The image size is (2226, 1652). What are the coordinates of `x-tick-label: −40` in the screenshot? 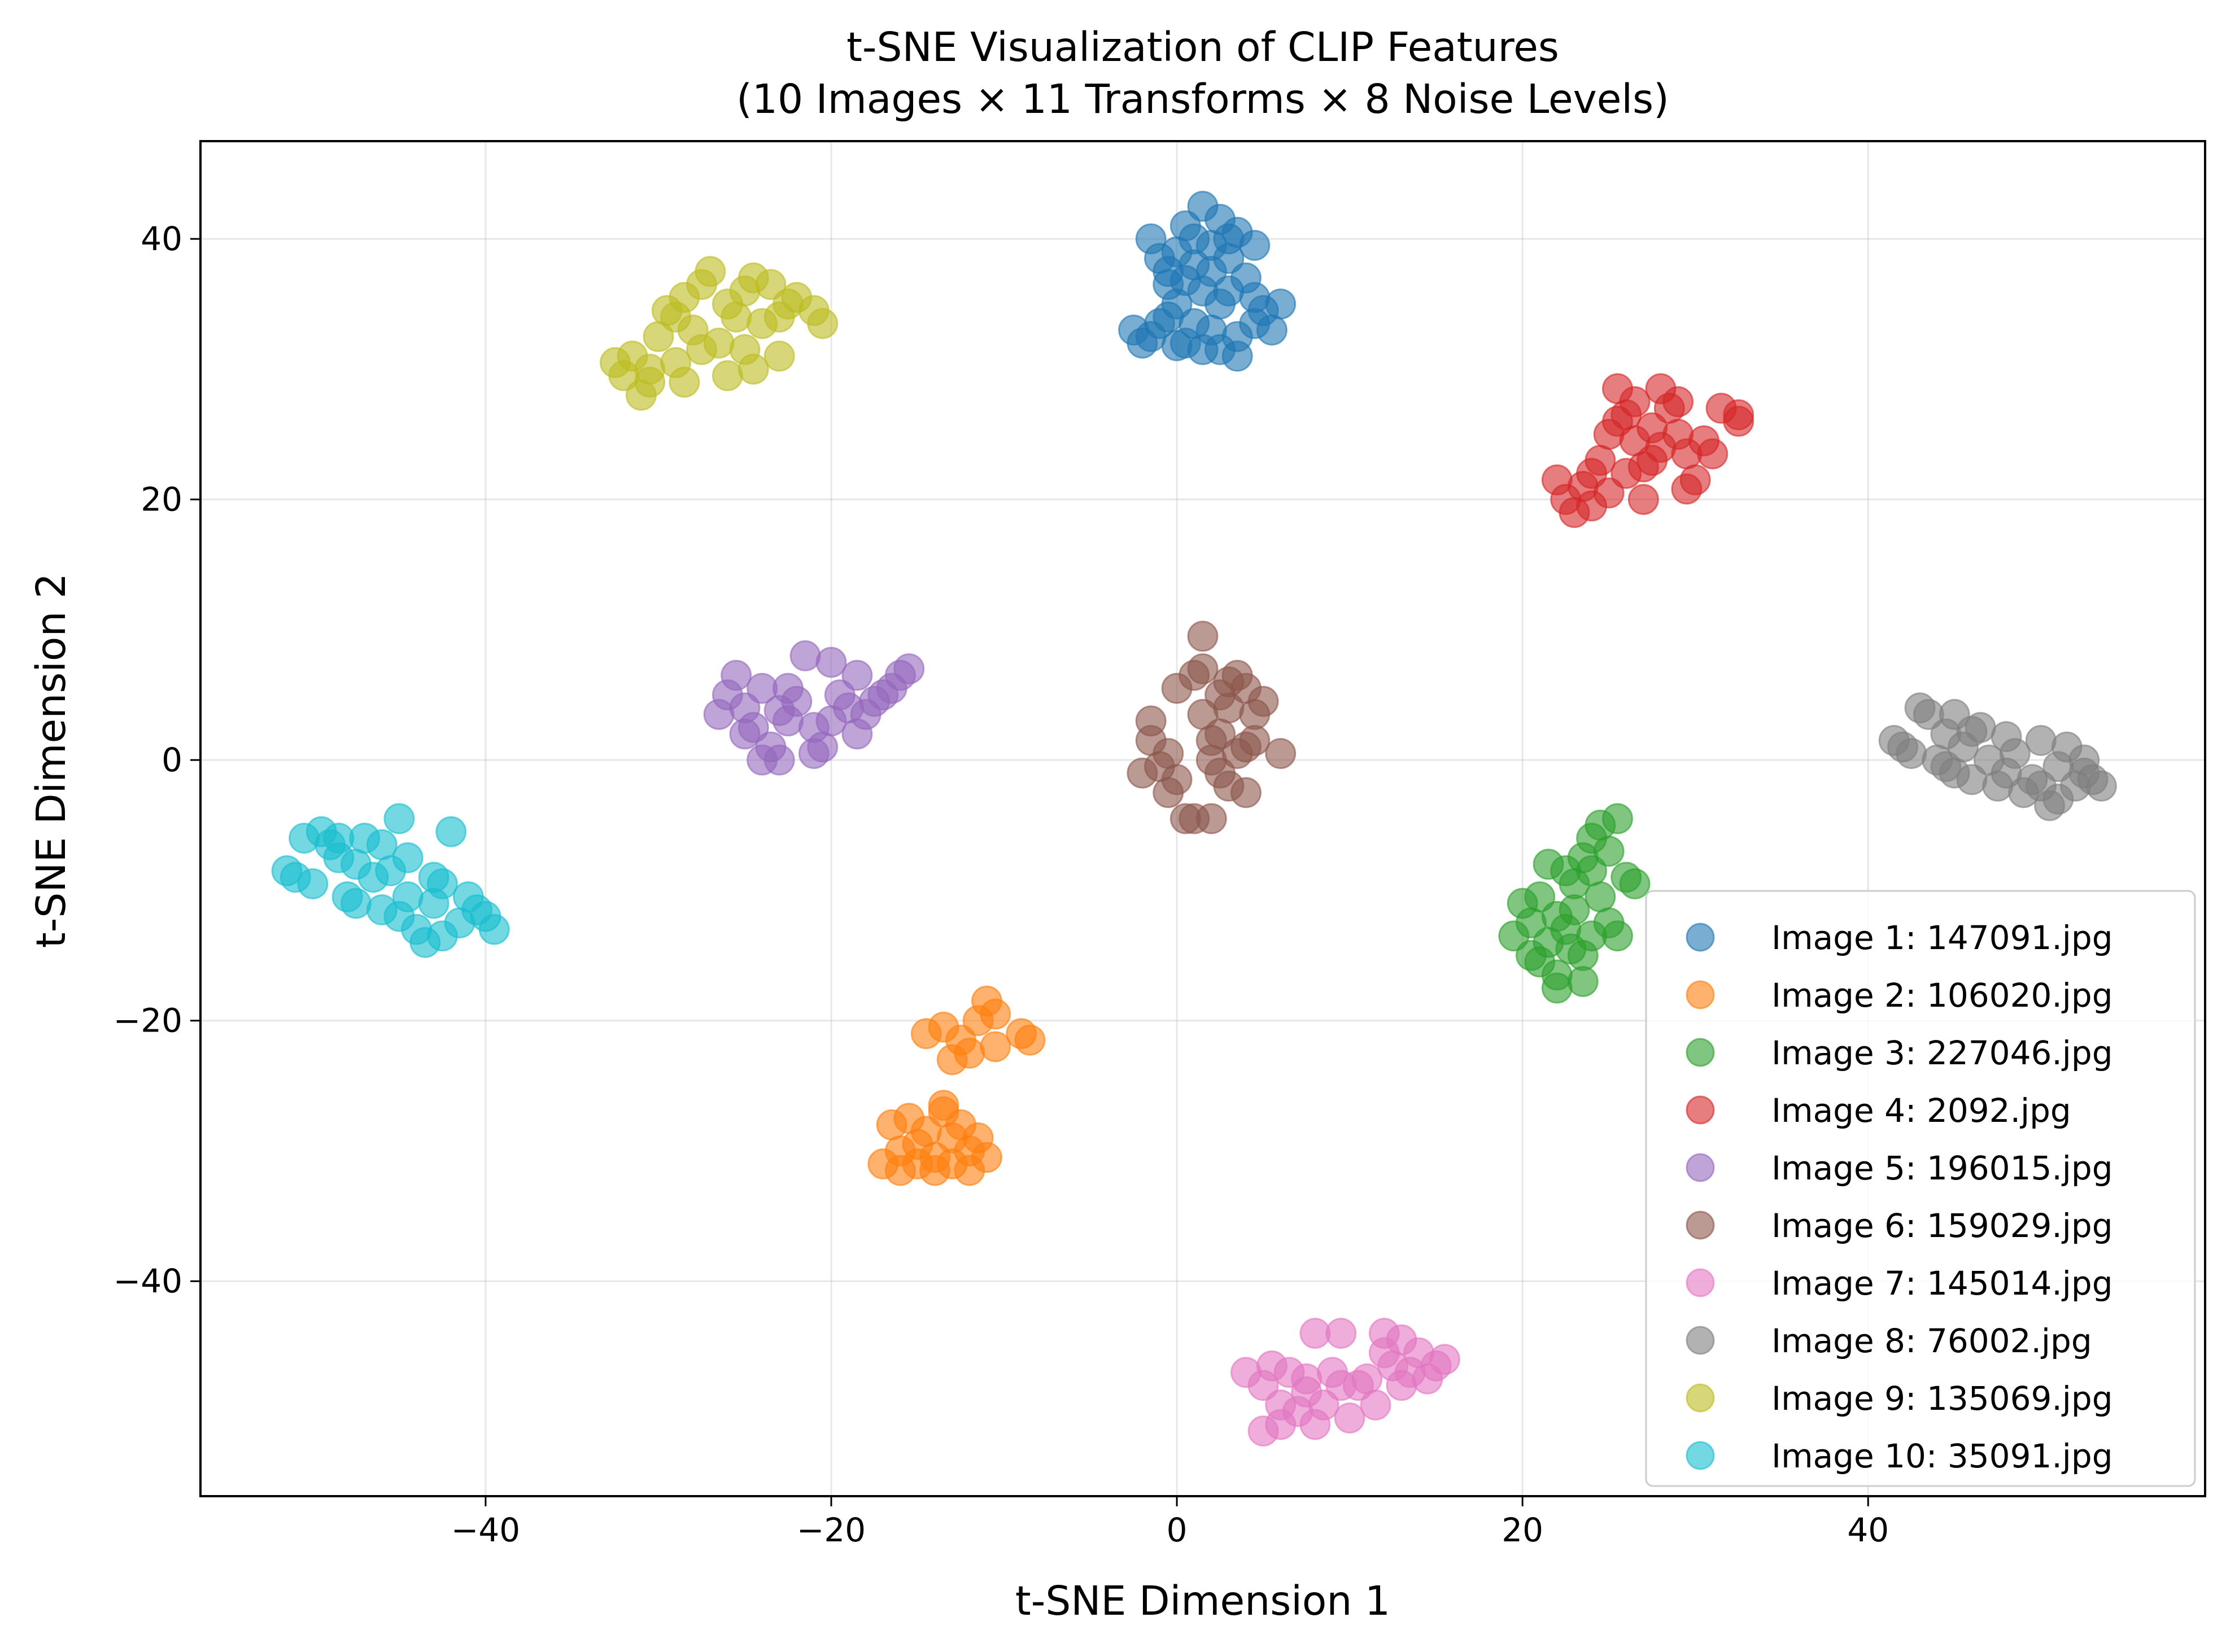 It's located at (485, 1530).